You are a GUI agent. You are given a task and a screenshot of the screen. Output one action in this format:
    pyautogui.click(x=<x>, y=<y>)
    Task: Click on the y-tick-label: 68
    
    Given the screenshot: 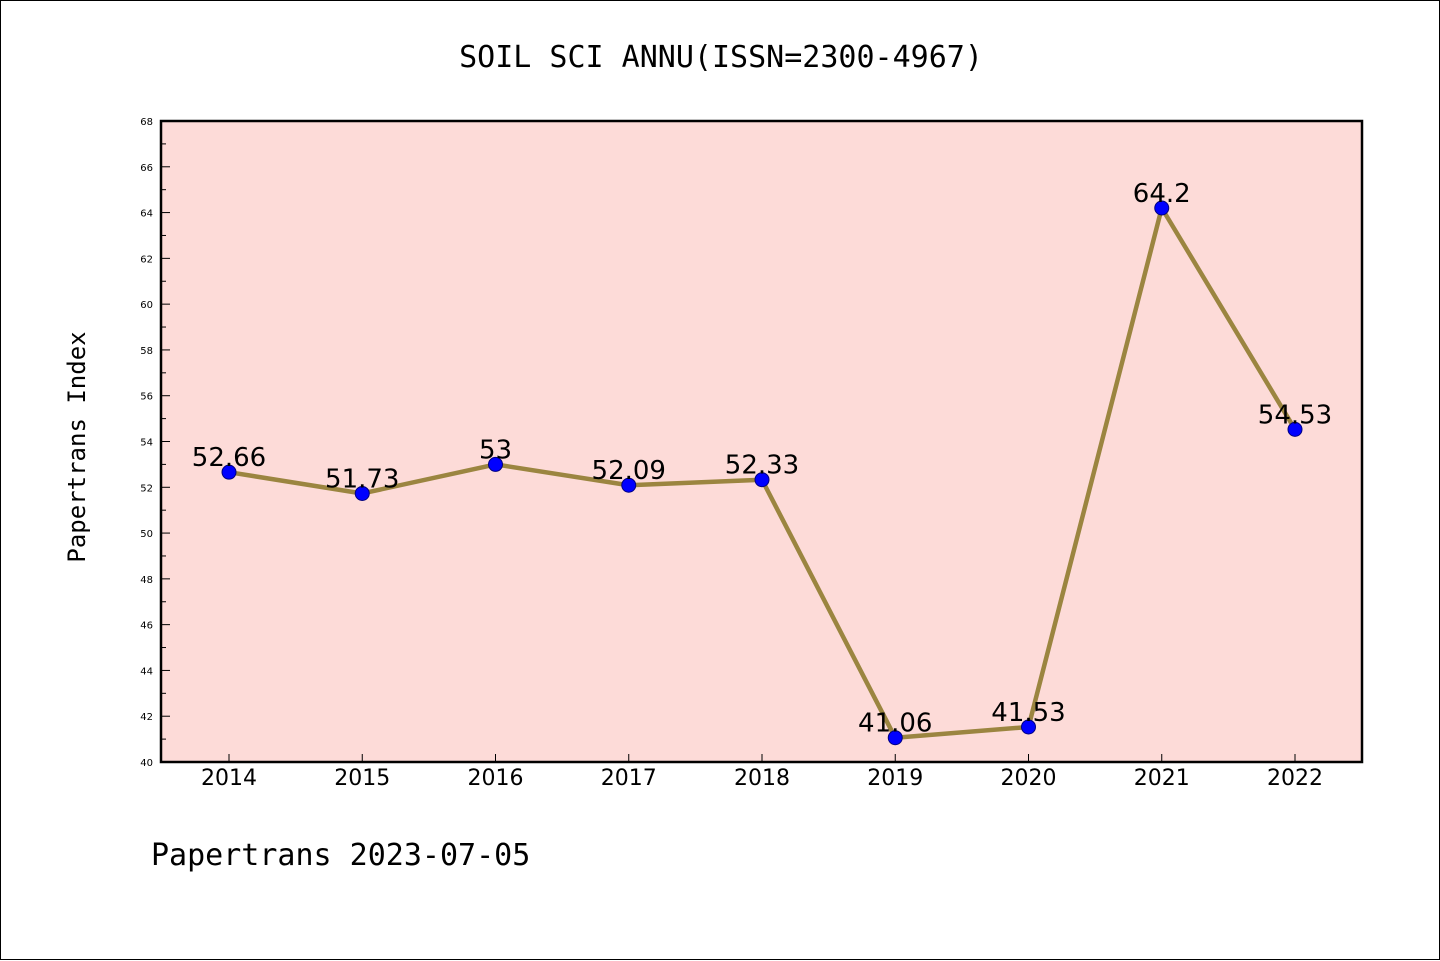 What is the action you would take?
    pyautogui.click(x=146, y=122)
    